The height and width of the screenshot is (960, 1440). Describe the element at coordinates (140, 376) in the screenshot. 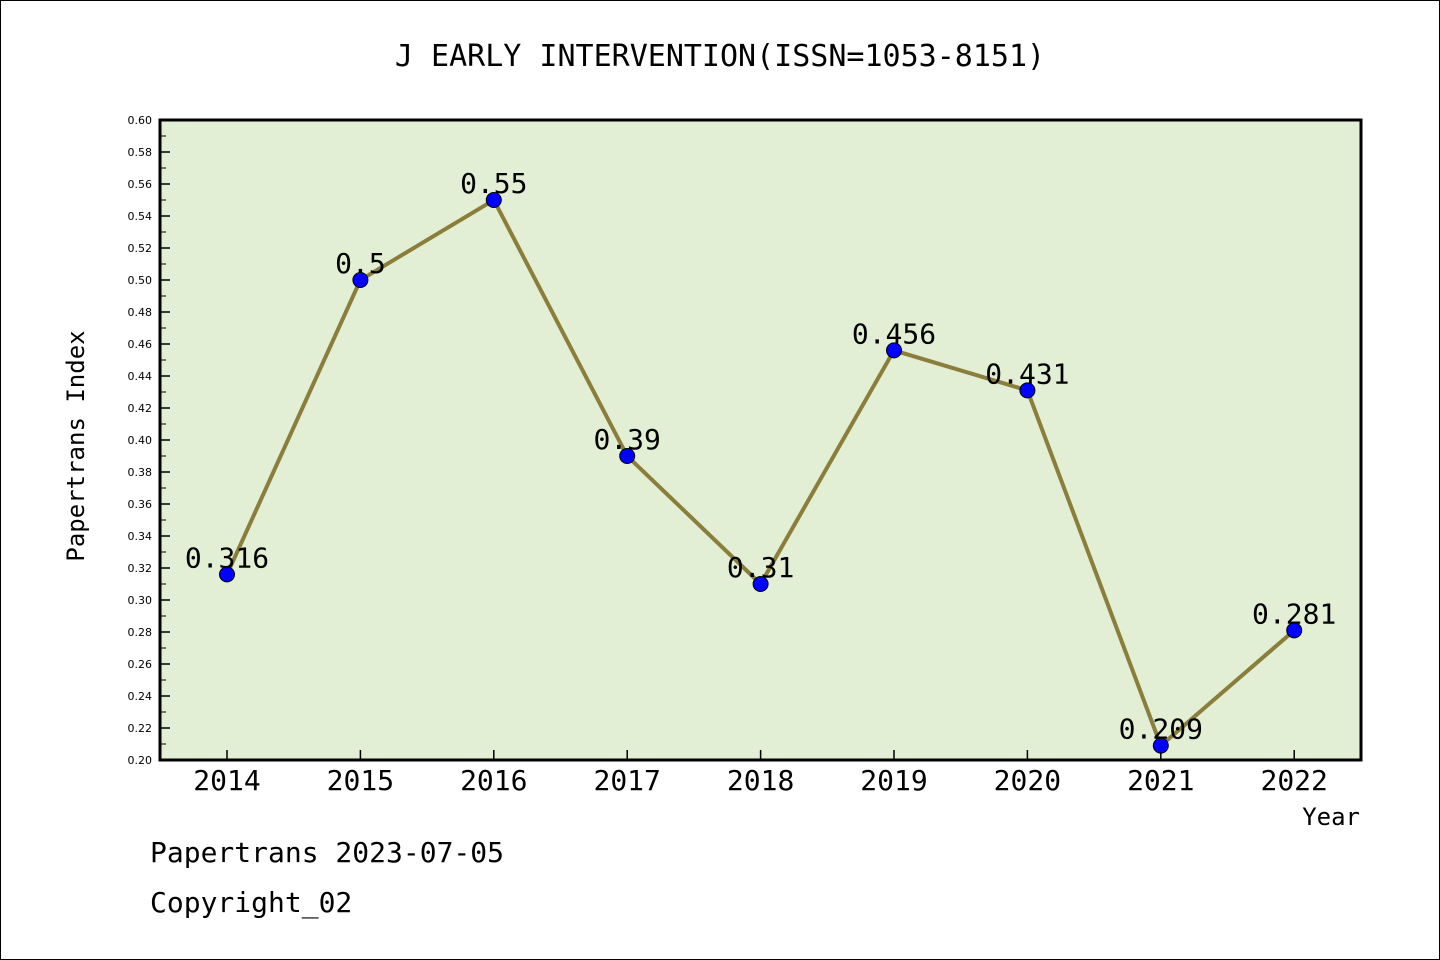

I see `y-tick-label: 0.44` at that location.